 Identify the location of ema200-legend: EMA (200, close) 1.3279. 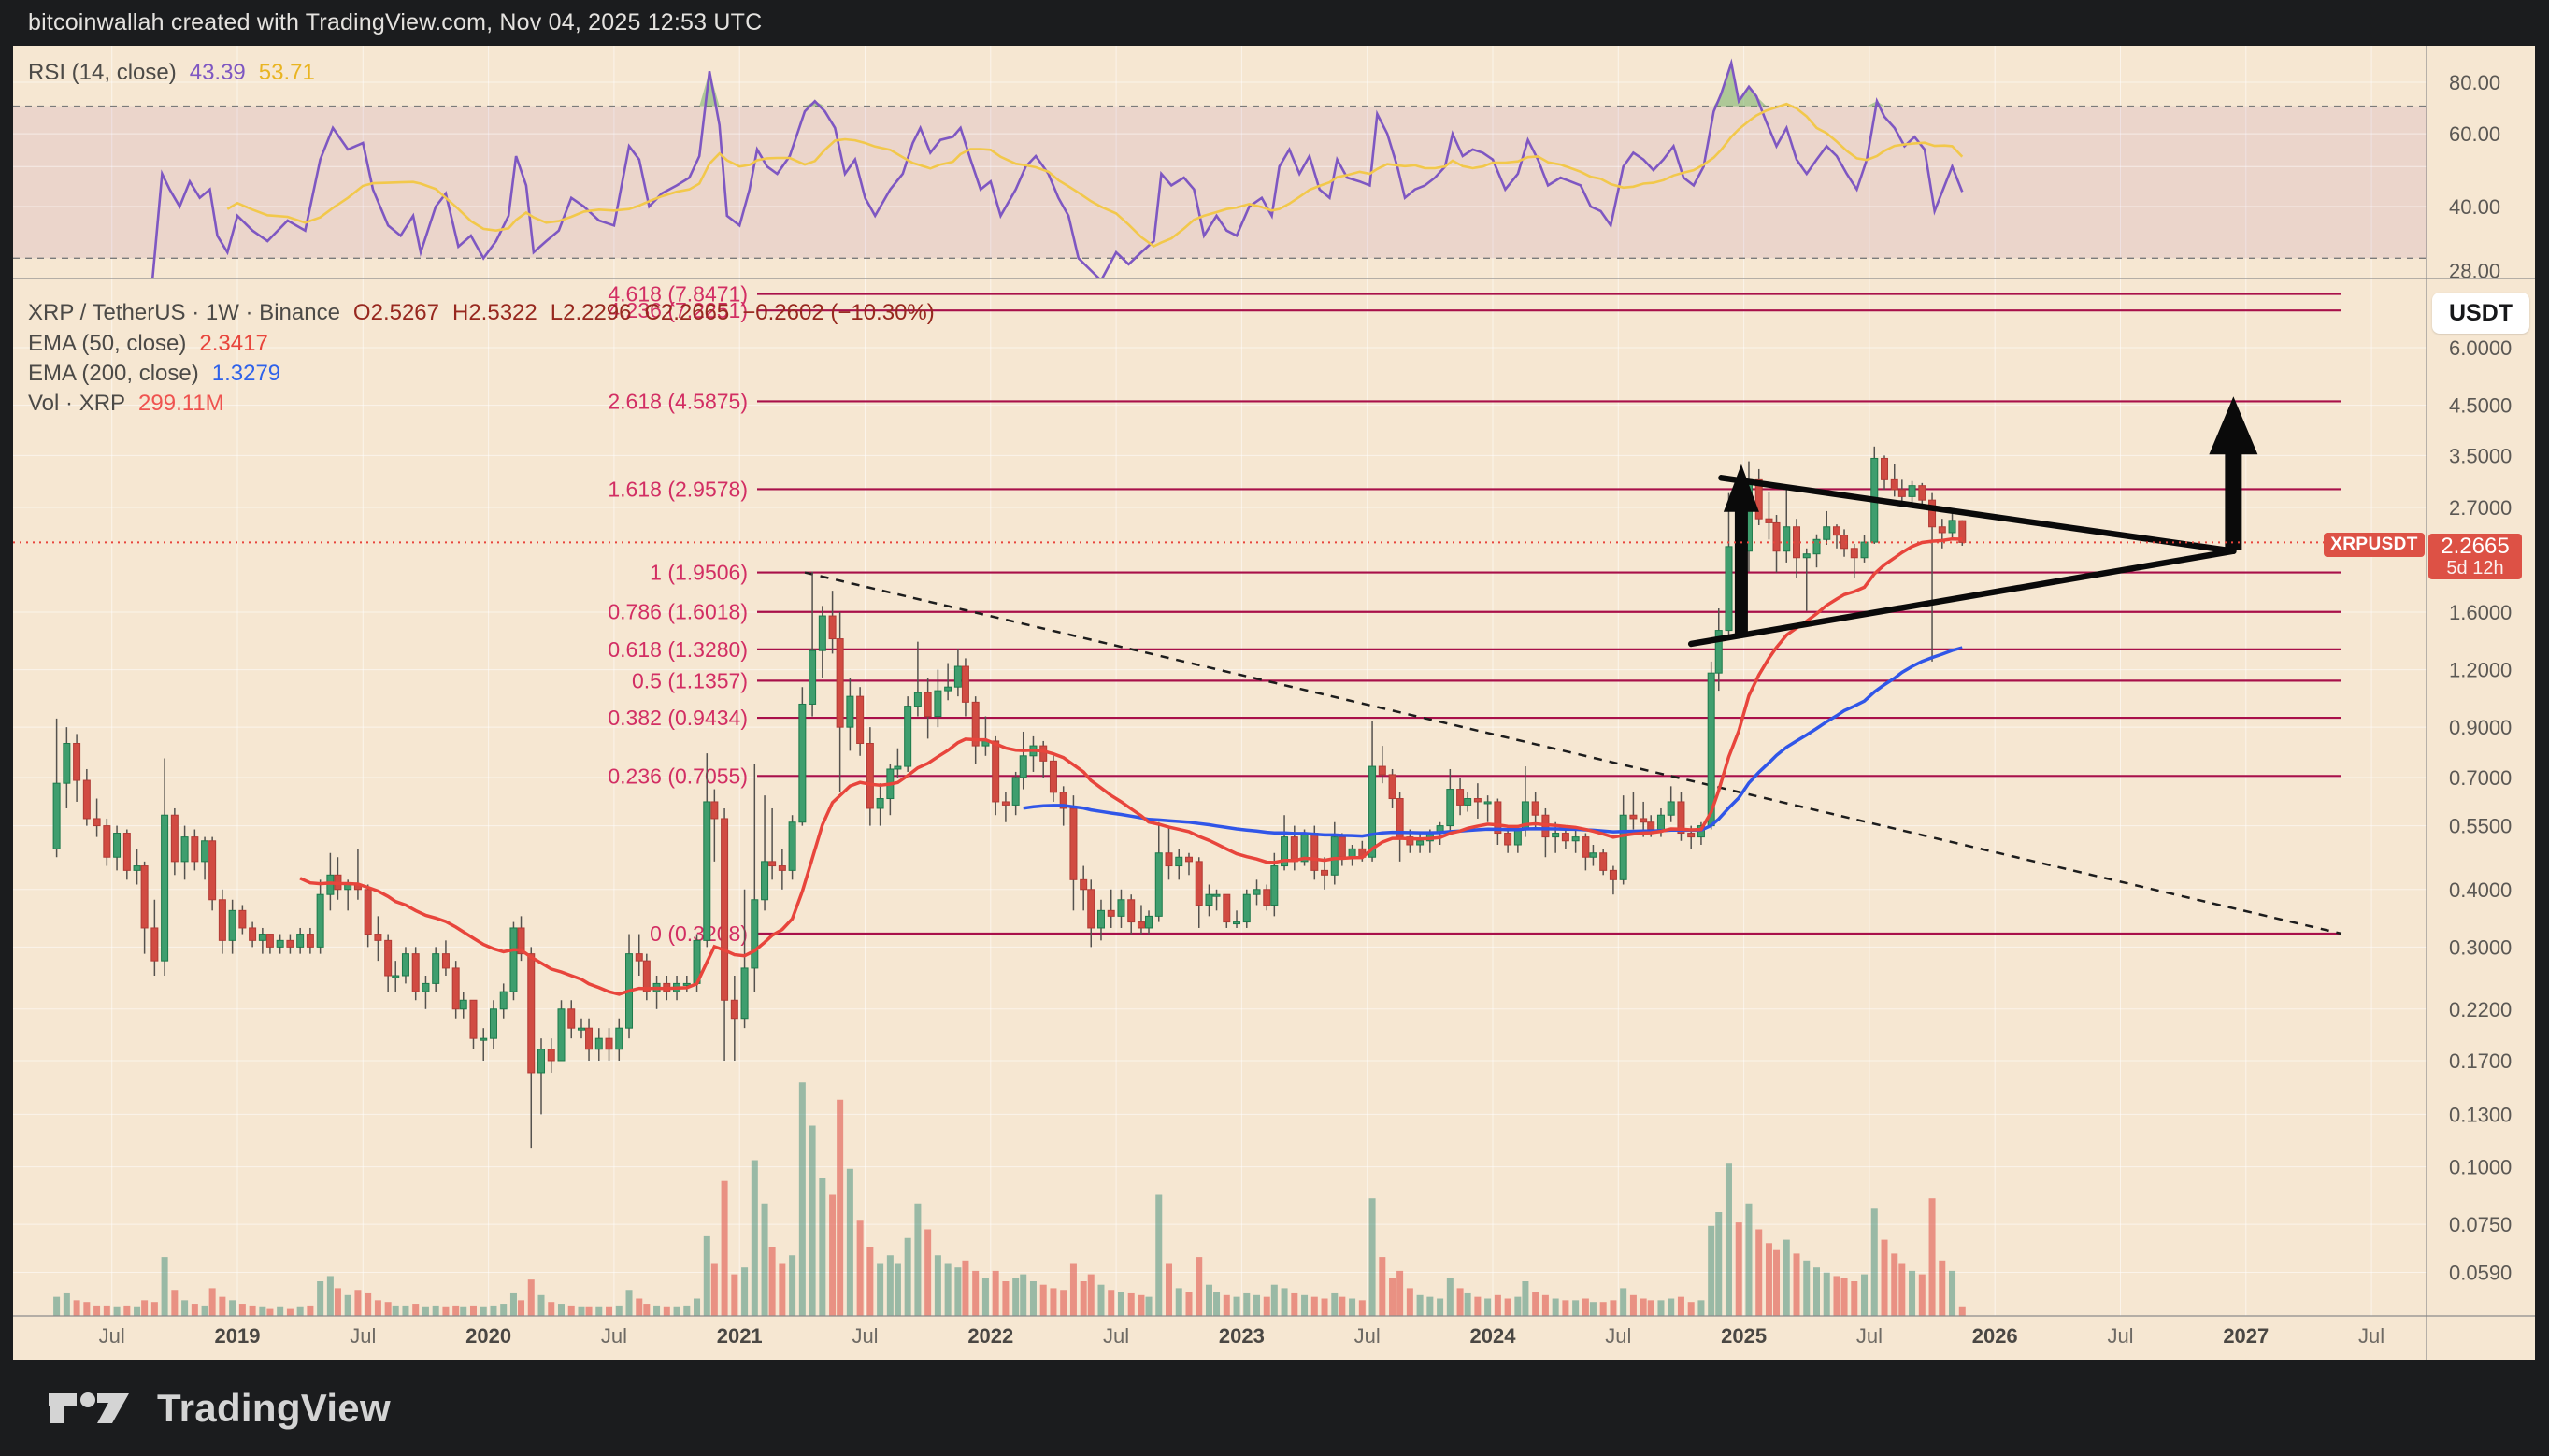
(154, 374).